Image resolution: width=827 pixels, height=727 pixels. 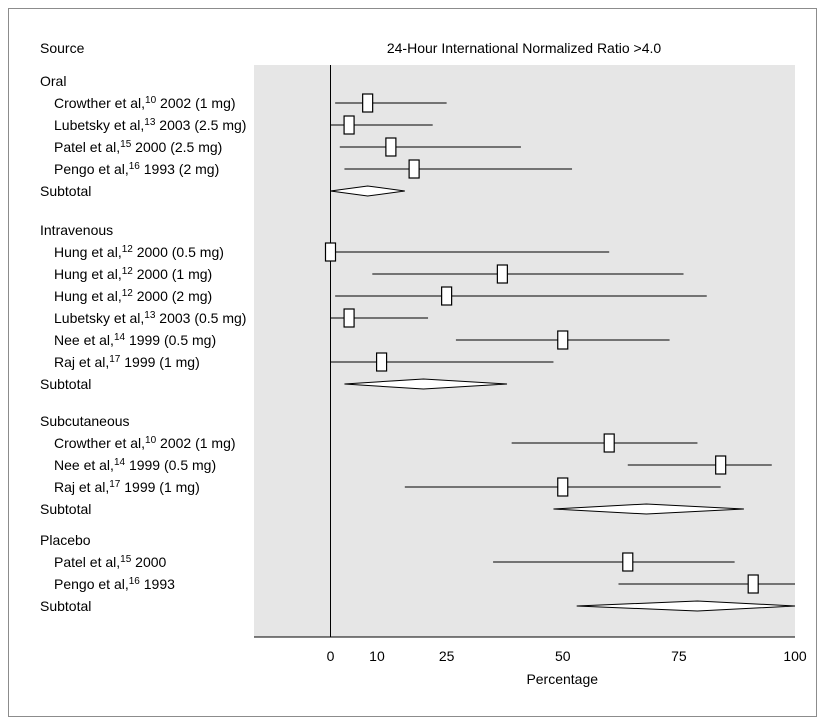 What do you see at coordinates (563, 656) in the screenshot?
I see `x-tick-label-50: 50` at bounding box center [563, 656].